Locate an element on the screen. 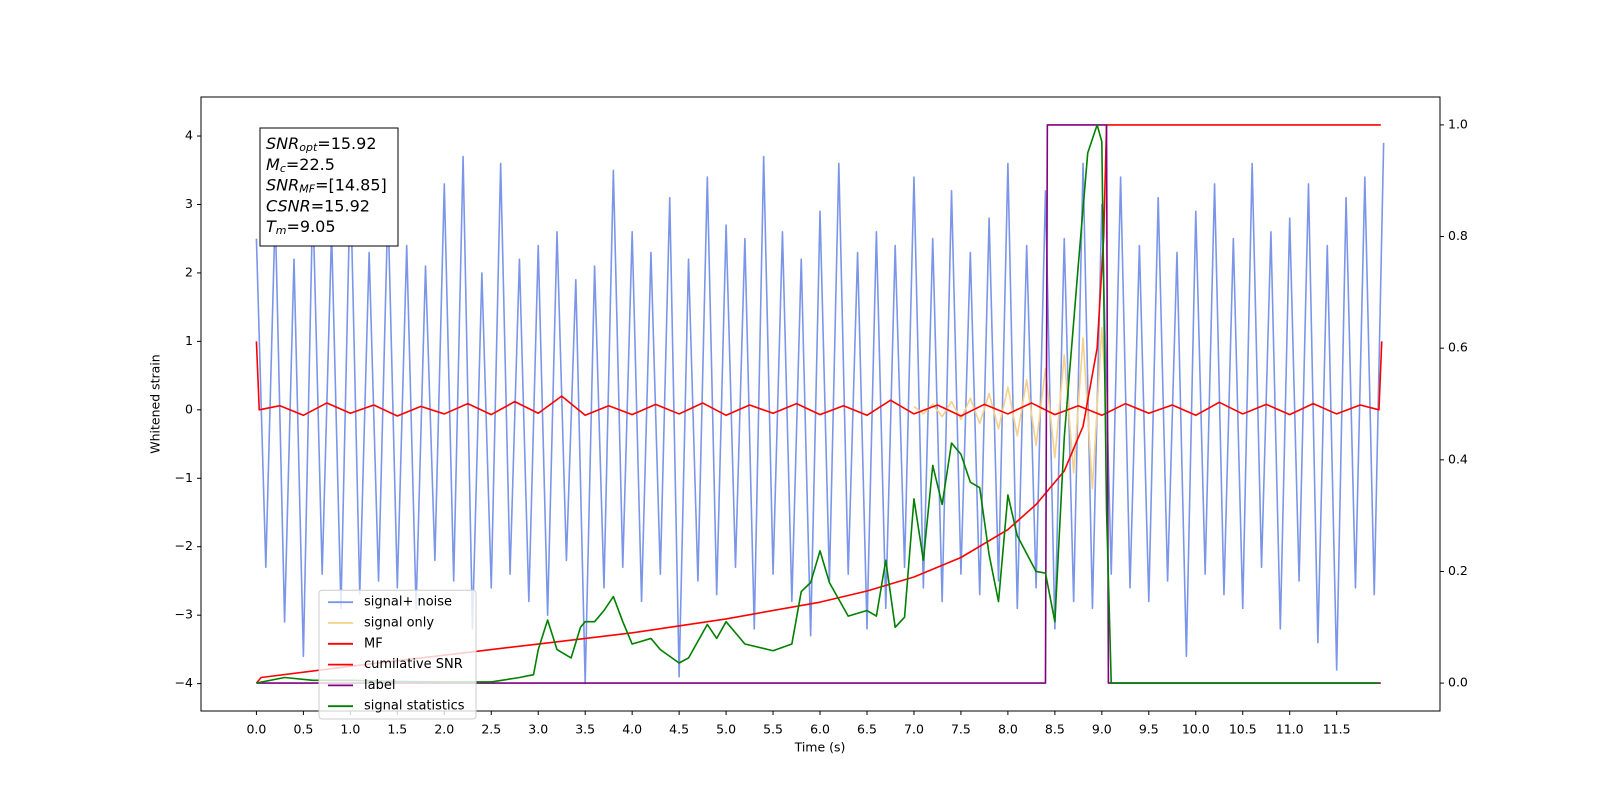 This screenshot has height=800, width=1600. x-axis-label: Time (s) is located at coordinates (820, 747).